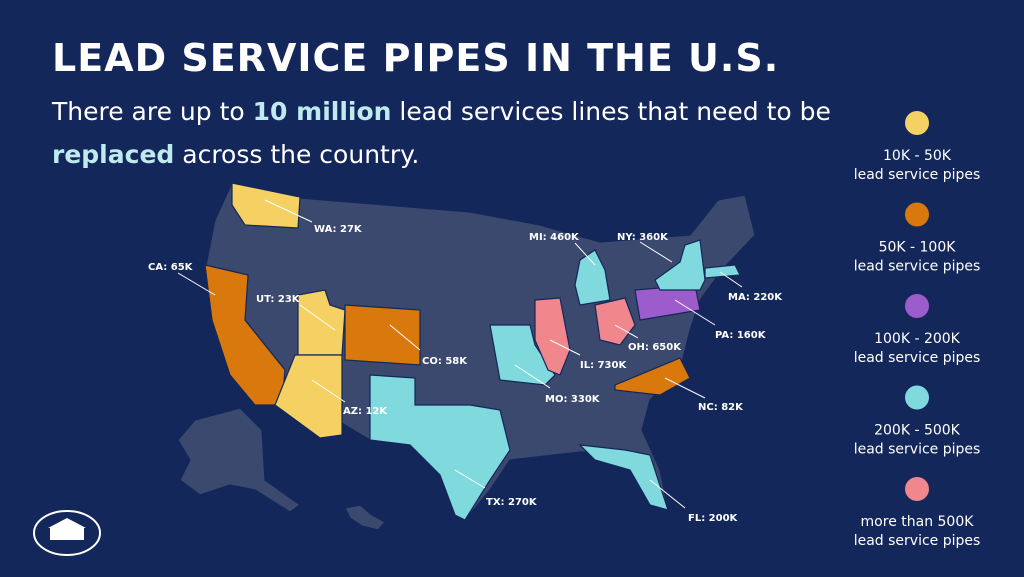 The height and width of the screenshot is (577, 1024). What do you see at coordinates (171, 267) in the screenshot?
I see `state-label: CA: 65K` at bounding box center [171, 267].